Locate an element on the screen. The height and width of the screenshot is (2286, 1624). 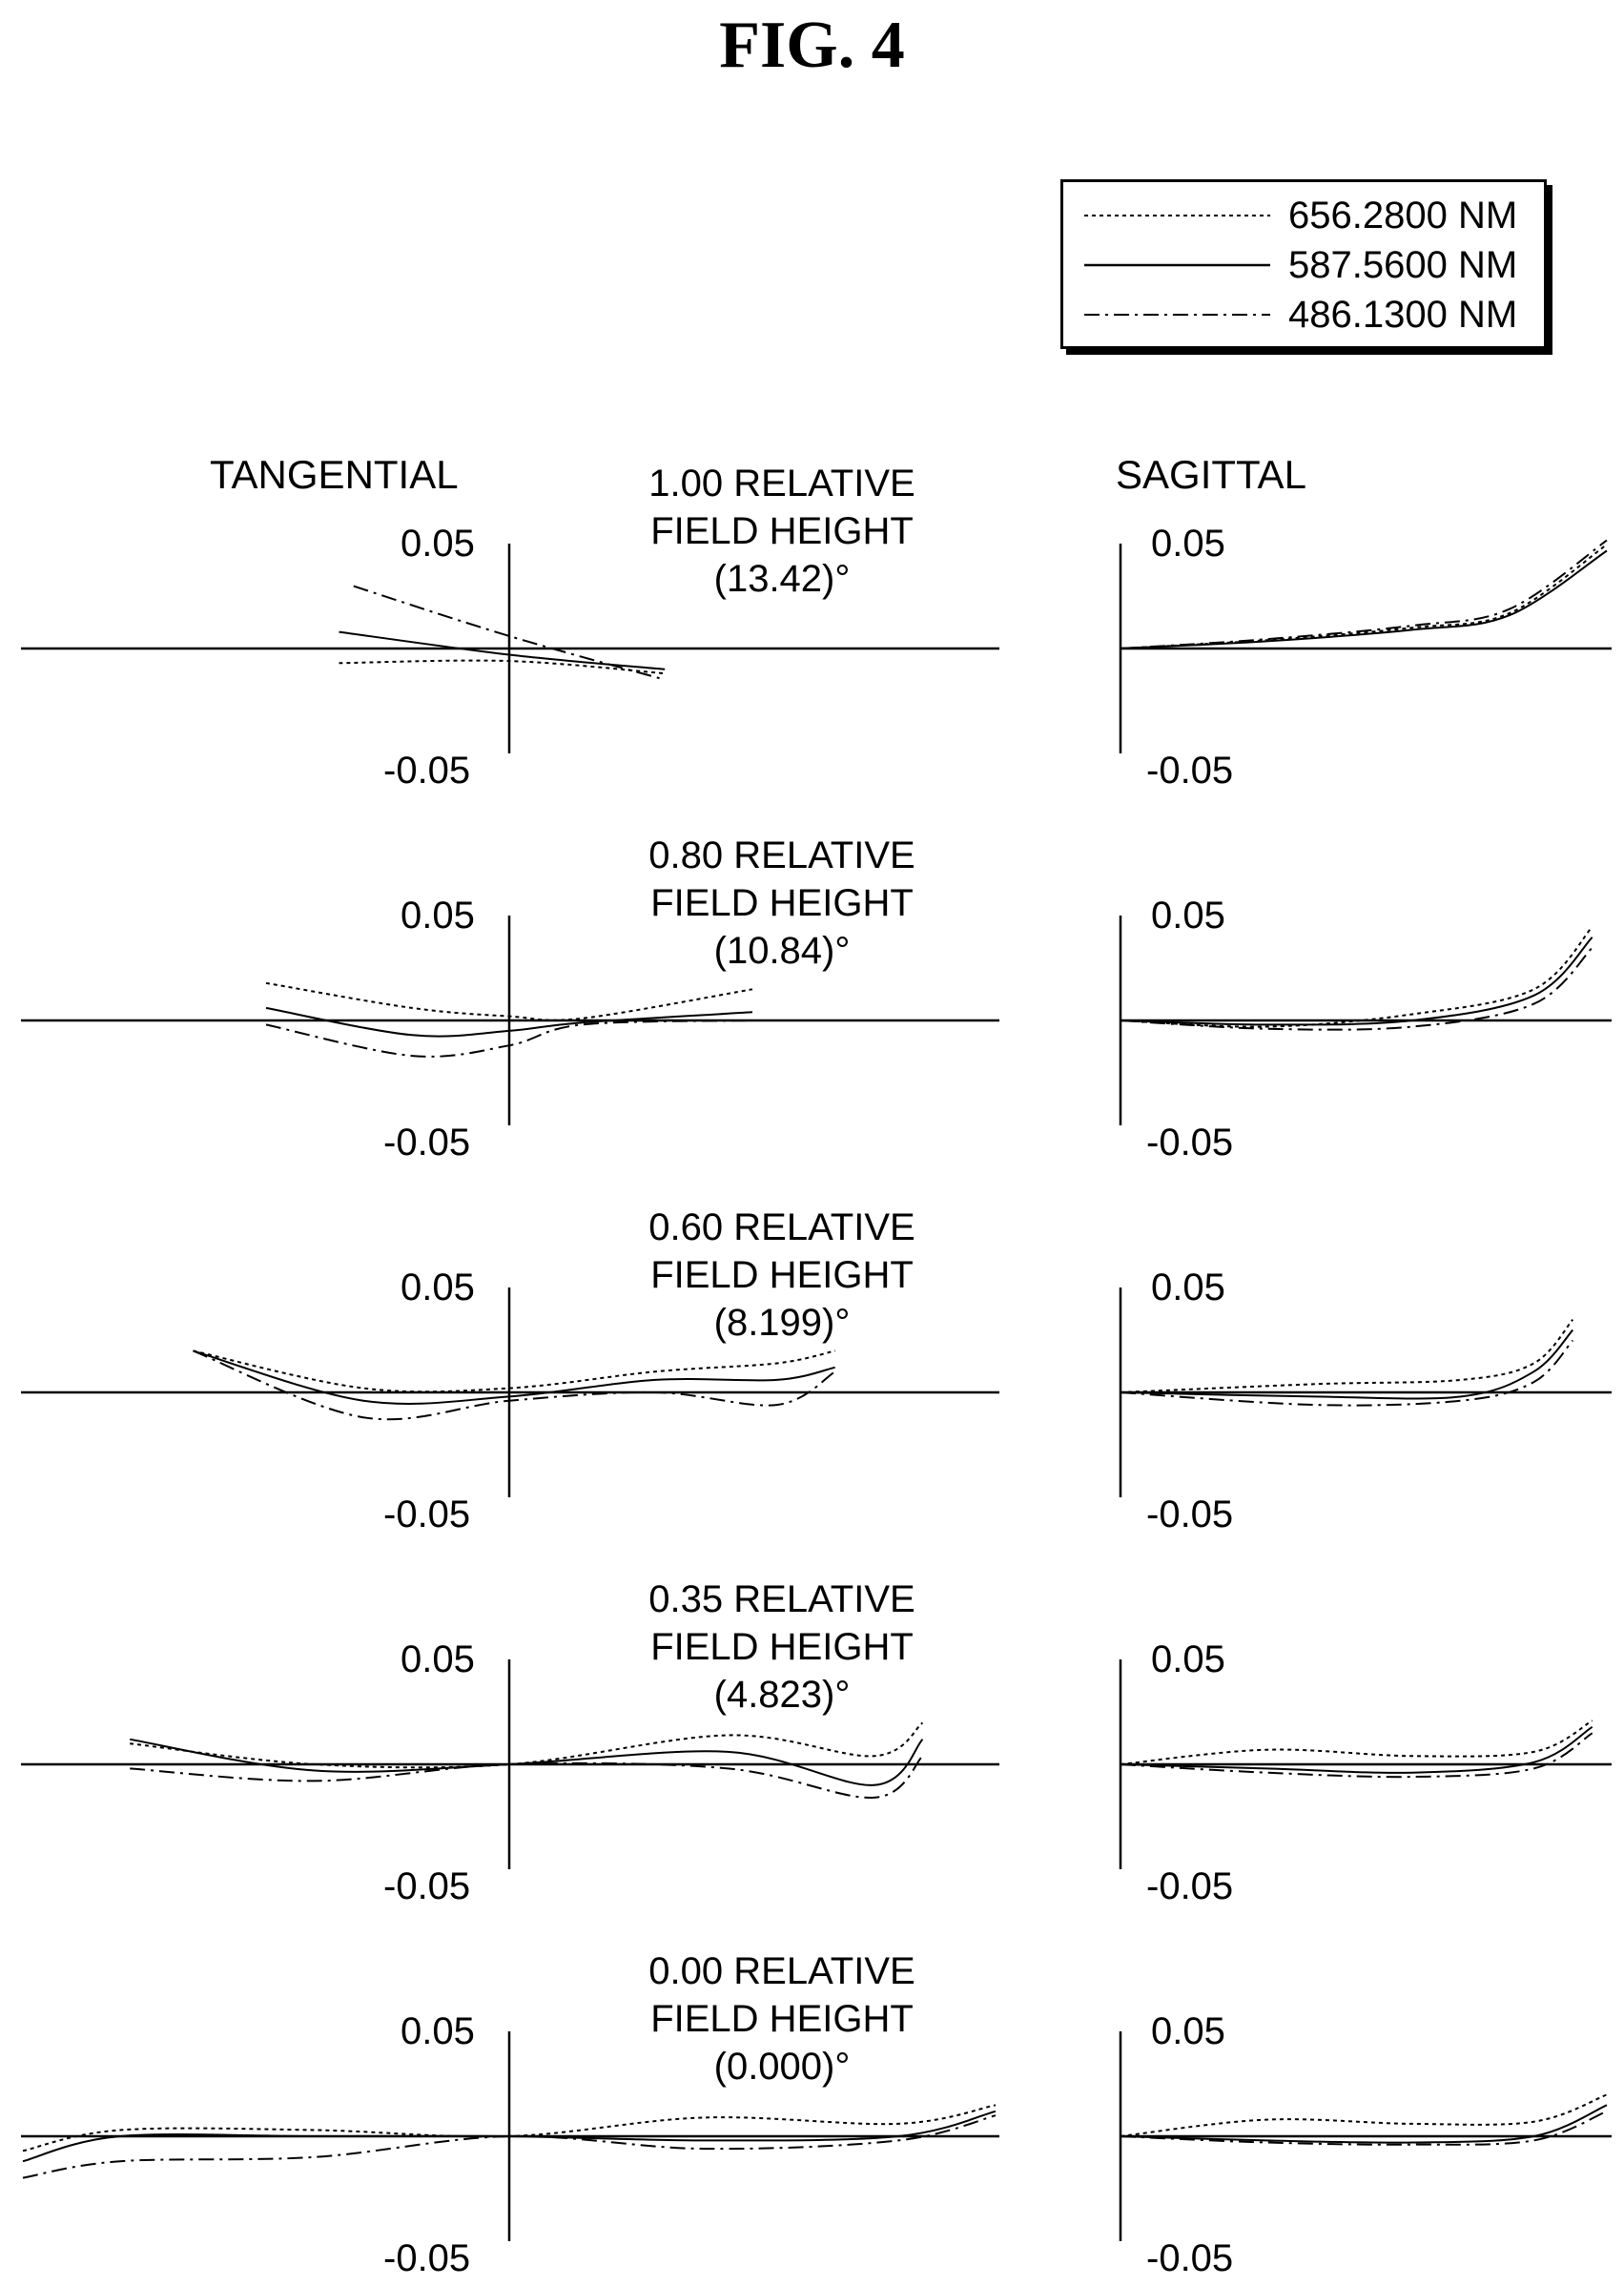
sagittal-heading: SAGITTAL is located at coordinates (1211, 475).